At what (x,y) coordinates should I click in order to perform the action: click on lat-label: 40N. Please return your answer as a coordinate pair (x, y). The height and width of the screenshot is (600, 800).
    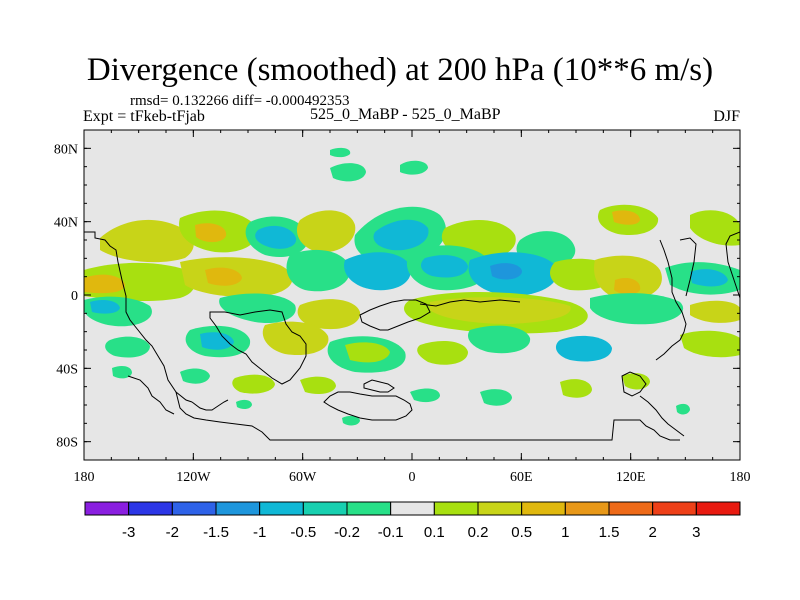
    Looking at the image, I should click on (66, 223).